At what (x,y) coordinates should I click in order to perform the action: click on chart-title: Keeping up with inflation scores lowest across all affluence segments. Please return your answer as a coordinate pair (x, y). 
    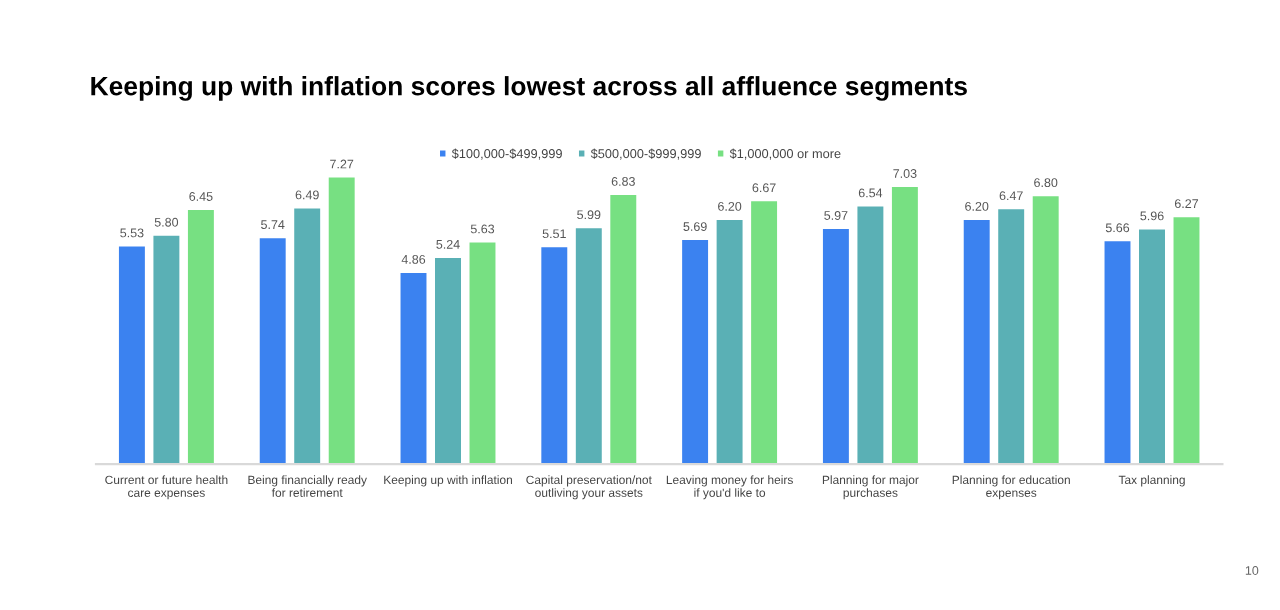
    Looking at the image, I should click on (529, 88).